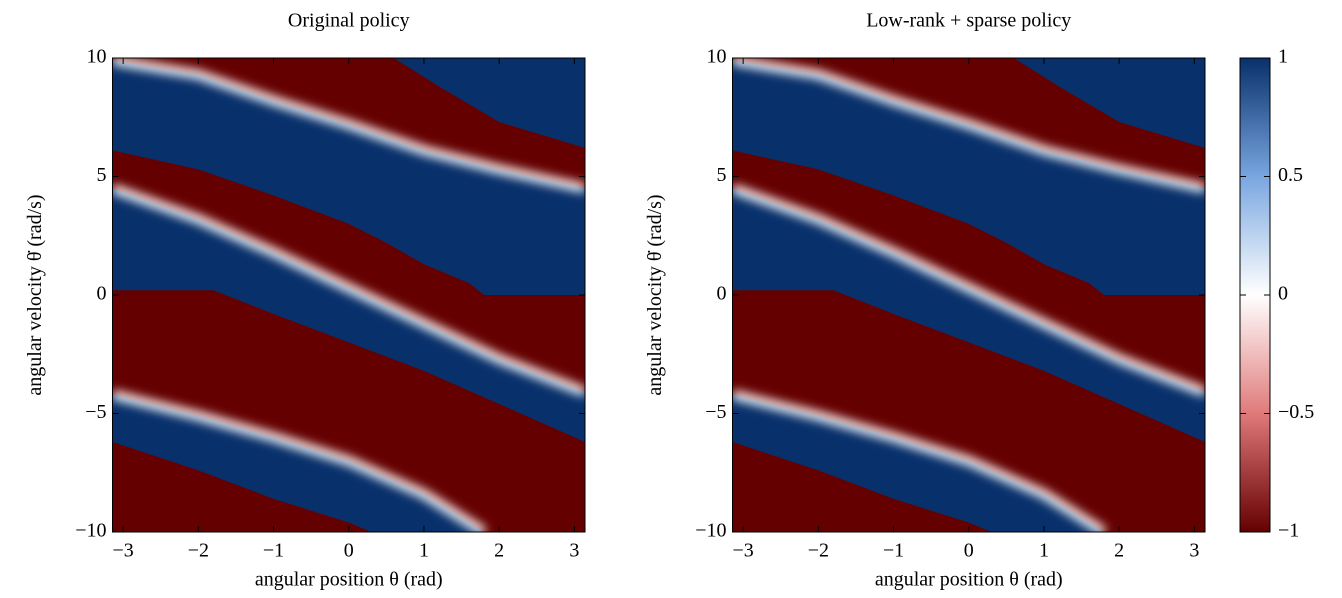 The image size is (1342, 598). Describe the element at coordinates (1283, 57) in the screenshot. I see `colorbar-tick-label: 1` at that location.